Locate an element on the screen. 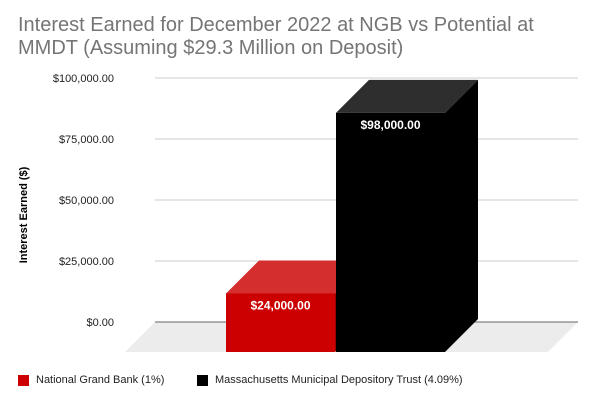 The width and height of the screenshot is (590, 406). legend-item-national-grand-bank: National Grand Bank (1%) is located at coordinates (91, 380).